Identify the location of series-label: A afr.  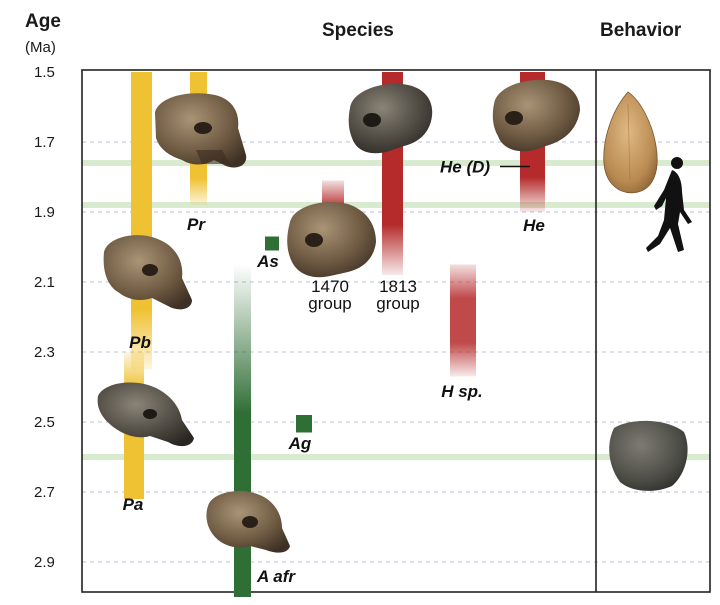
(276, 576).